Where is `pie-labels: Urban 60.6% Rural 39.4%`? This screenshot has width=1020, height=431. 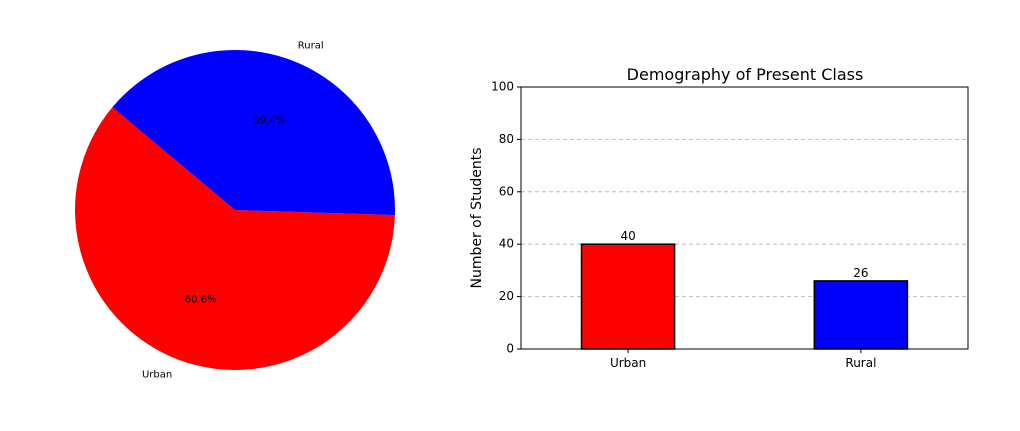
pie-labels: Urban 60.6% Rural 39.4% is located at coordinates (233, 211).